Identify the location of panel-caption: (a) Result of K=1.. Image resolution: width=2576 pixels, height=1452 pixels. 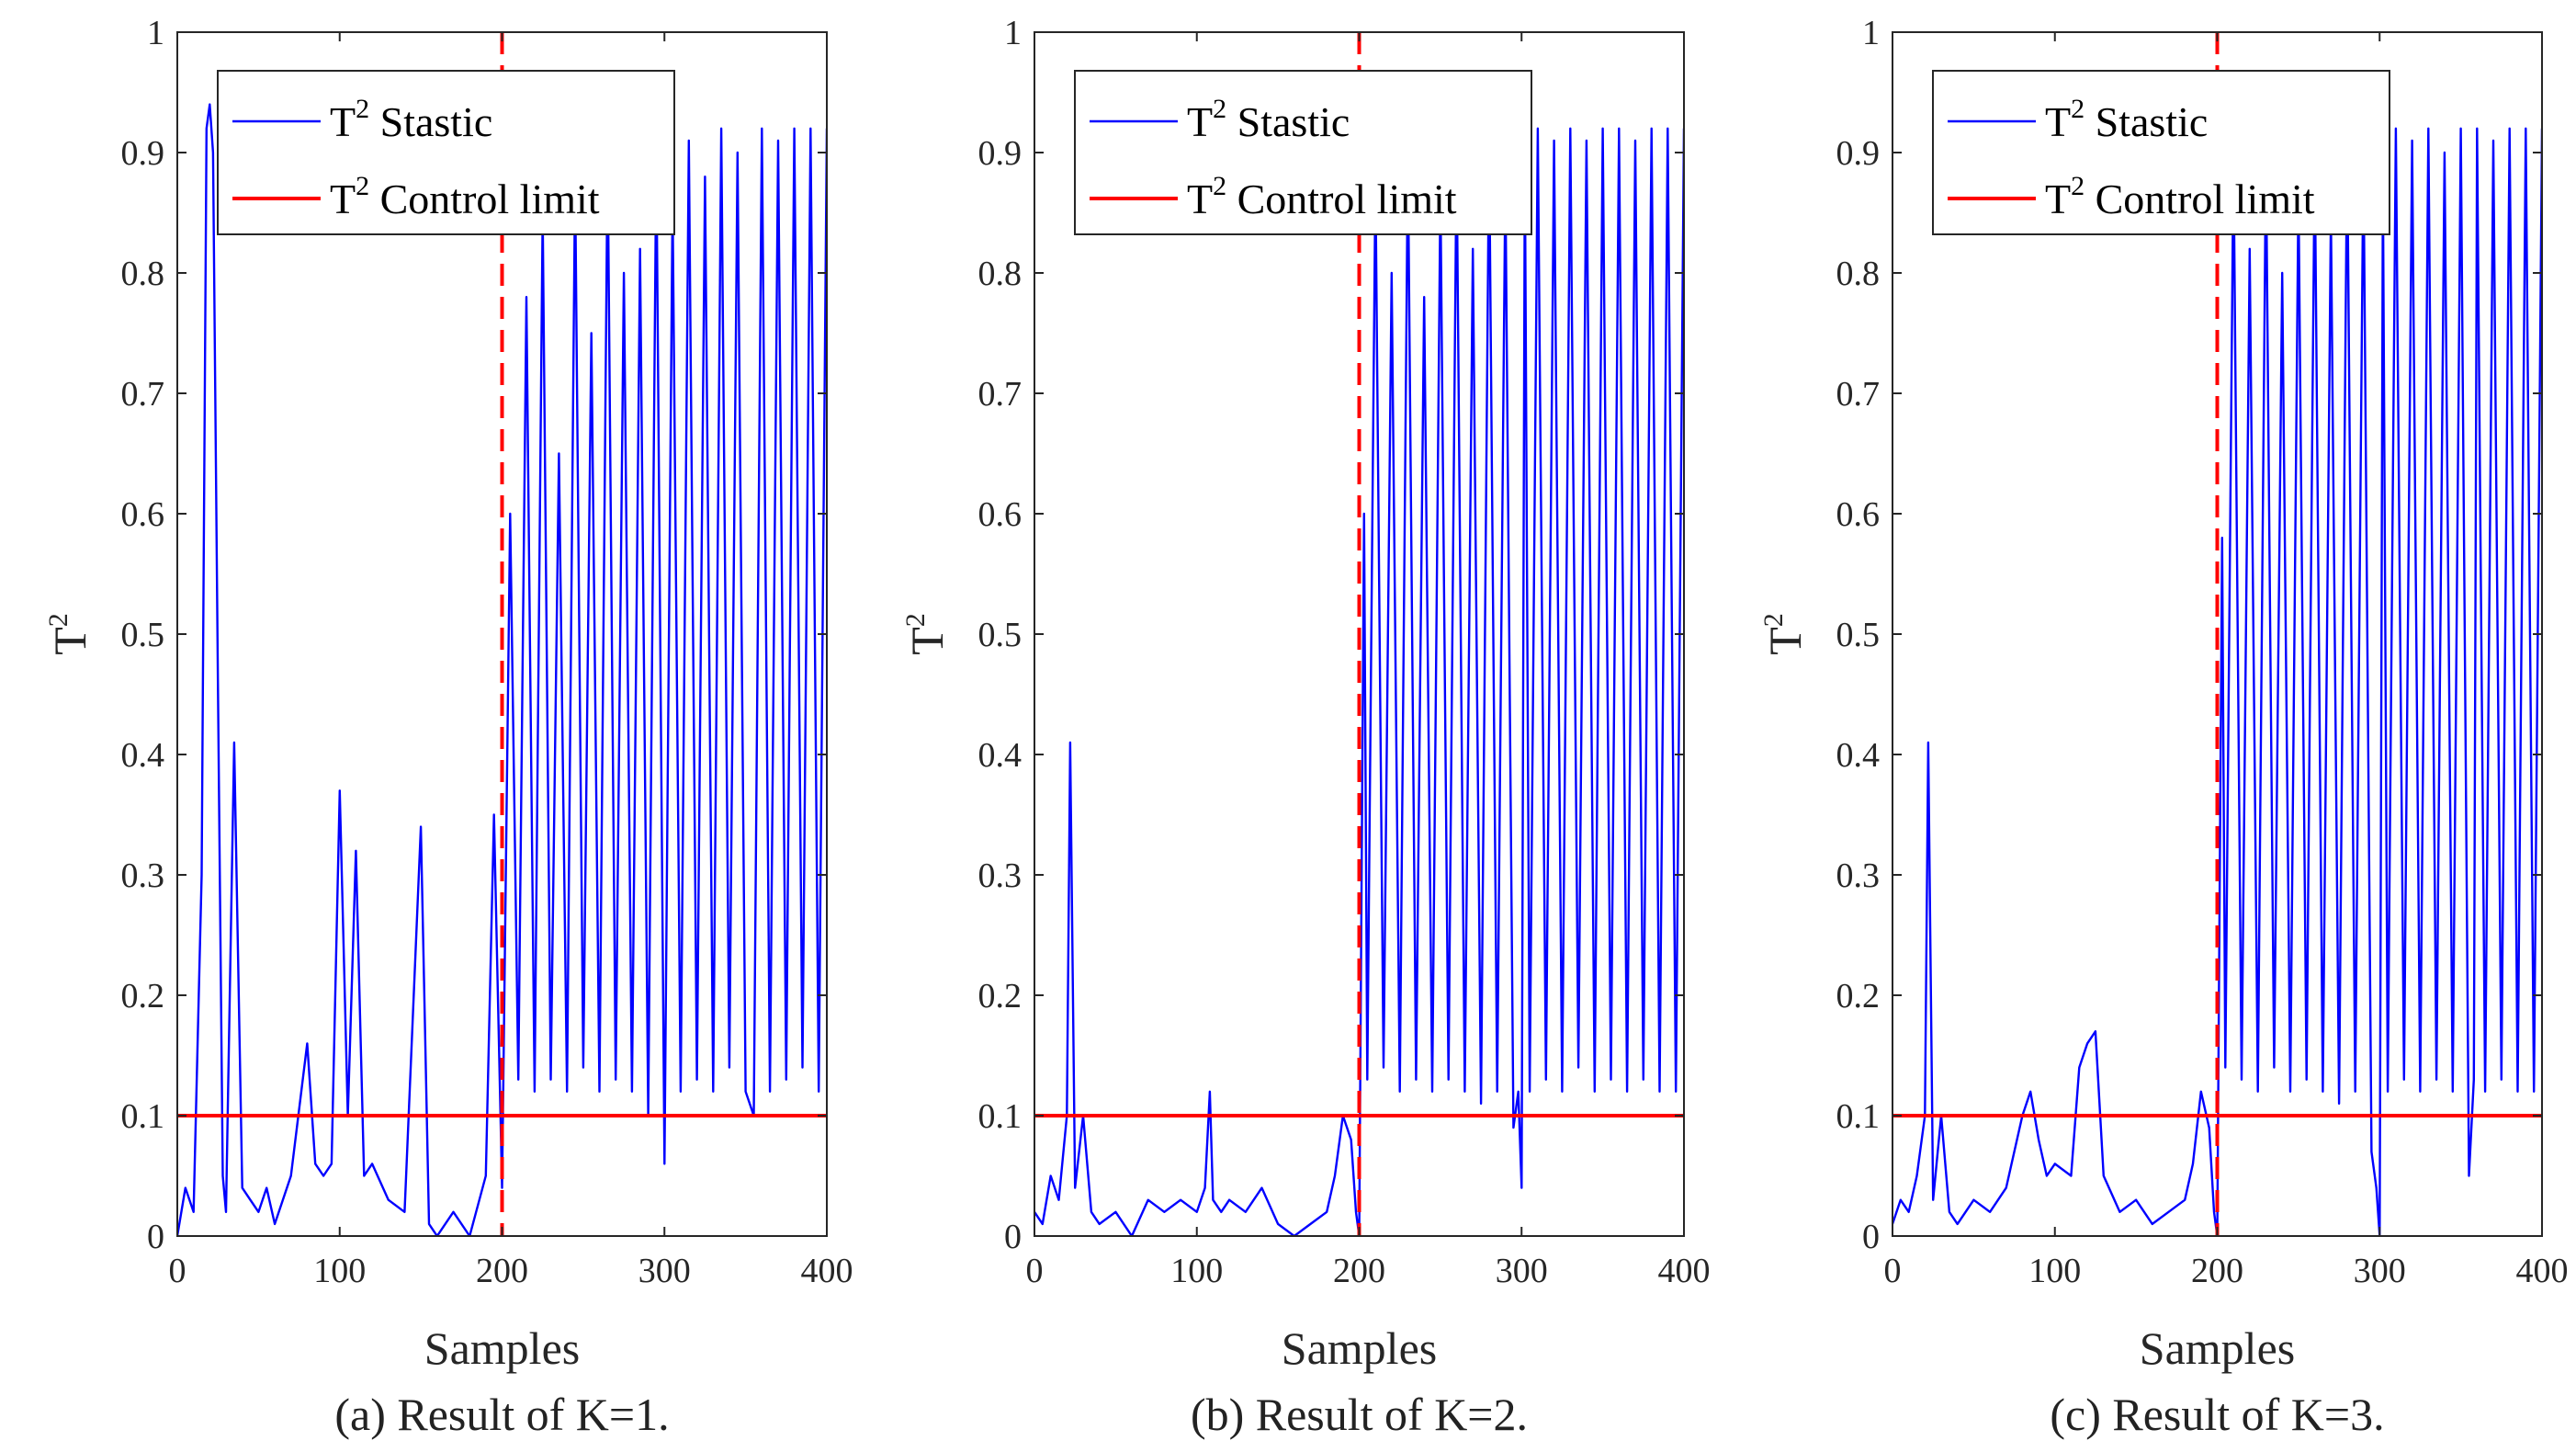
(501, 1414).